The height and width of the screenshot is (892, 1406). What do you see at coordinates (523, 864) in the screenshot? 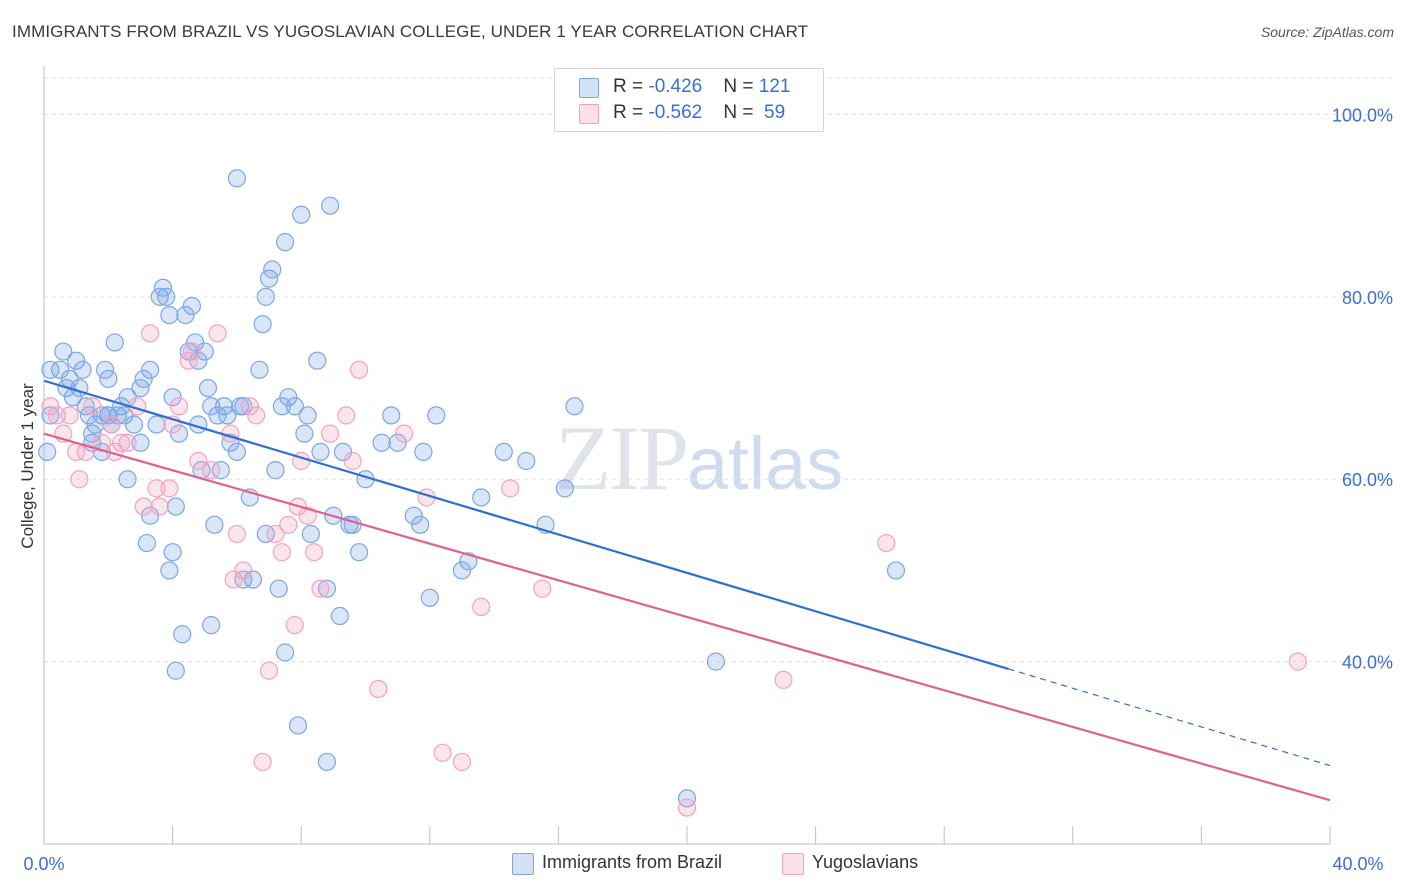
I see `series-legend-swatch-brazil` at bounding box center [523, 864].